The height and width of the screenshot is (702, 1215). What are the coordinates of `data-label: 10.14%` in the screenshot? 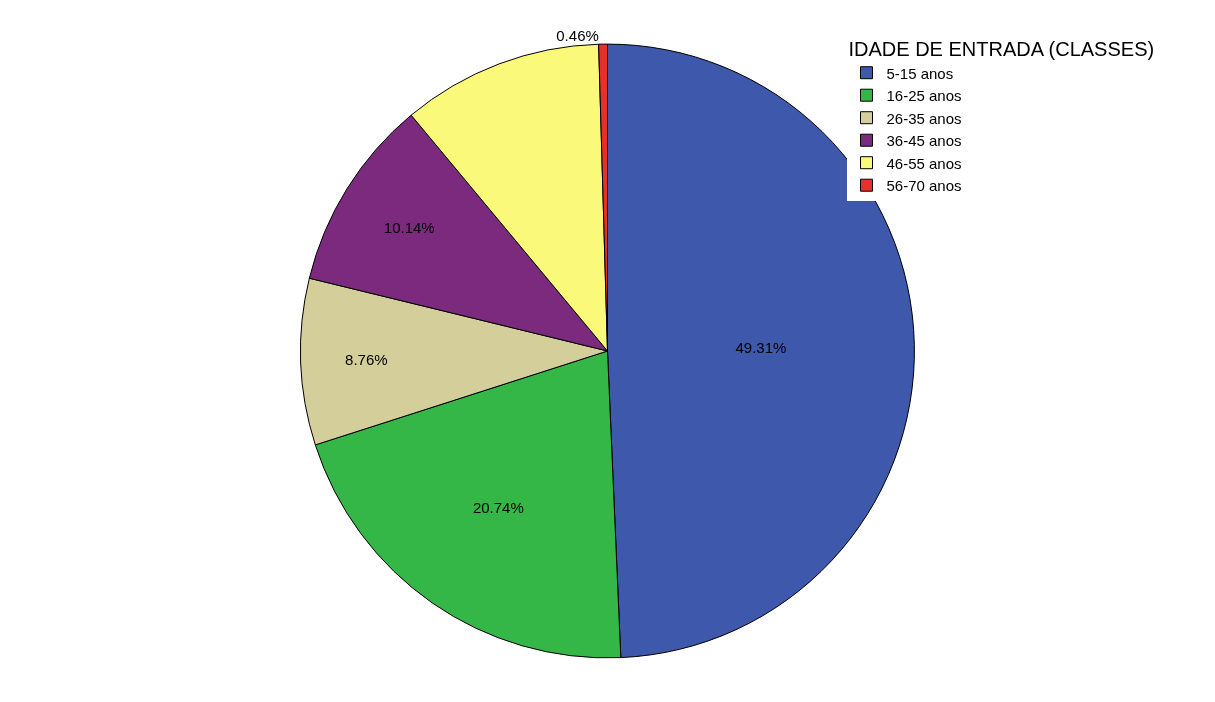 It's located at (409, 227).